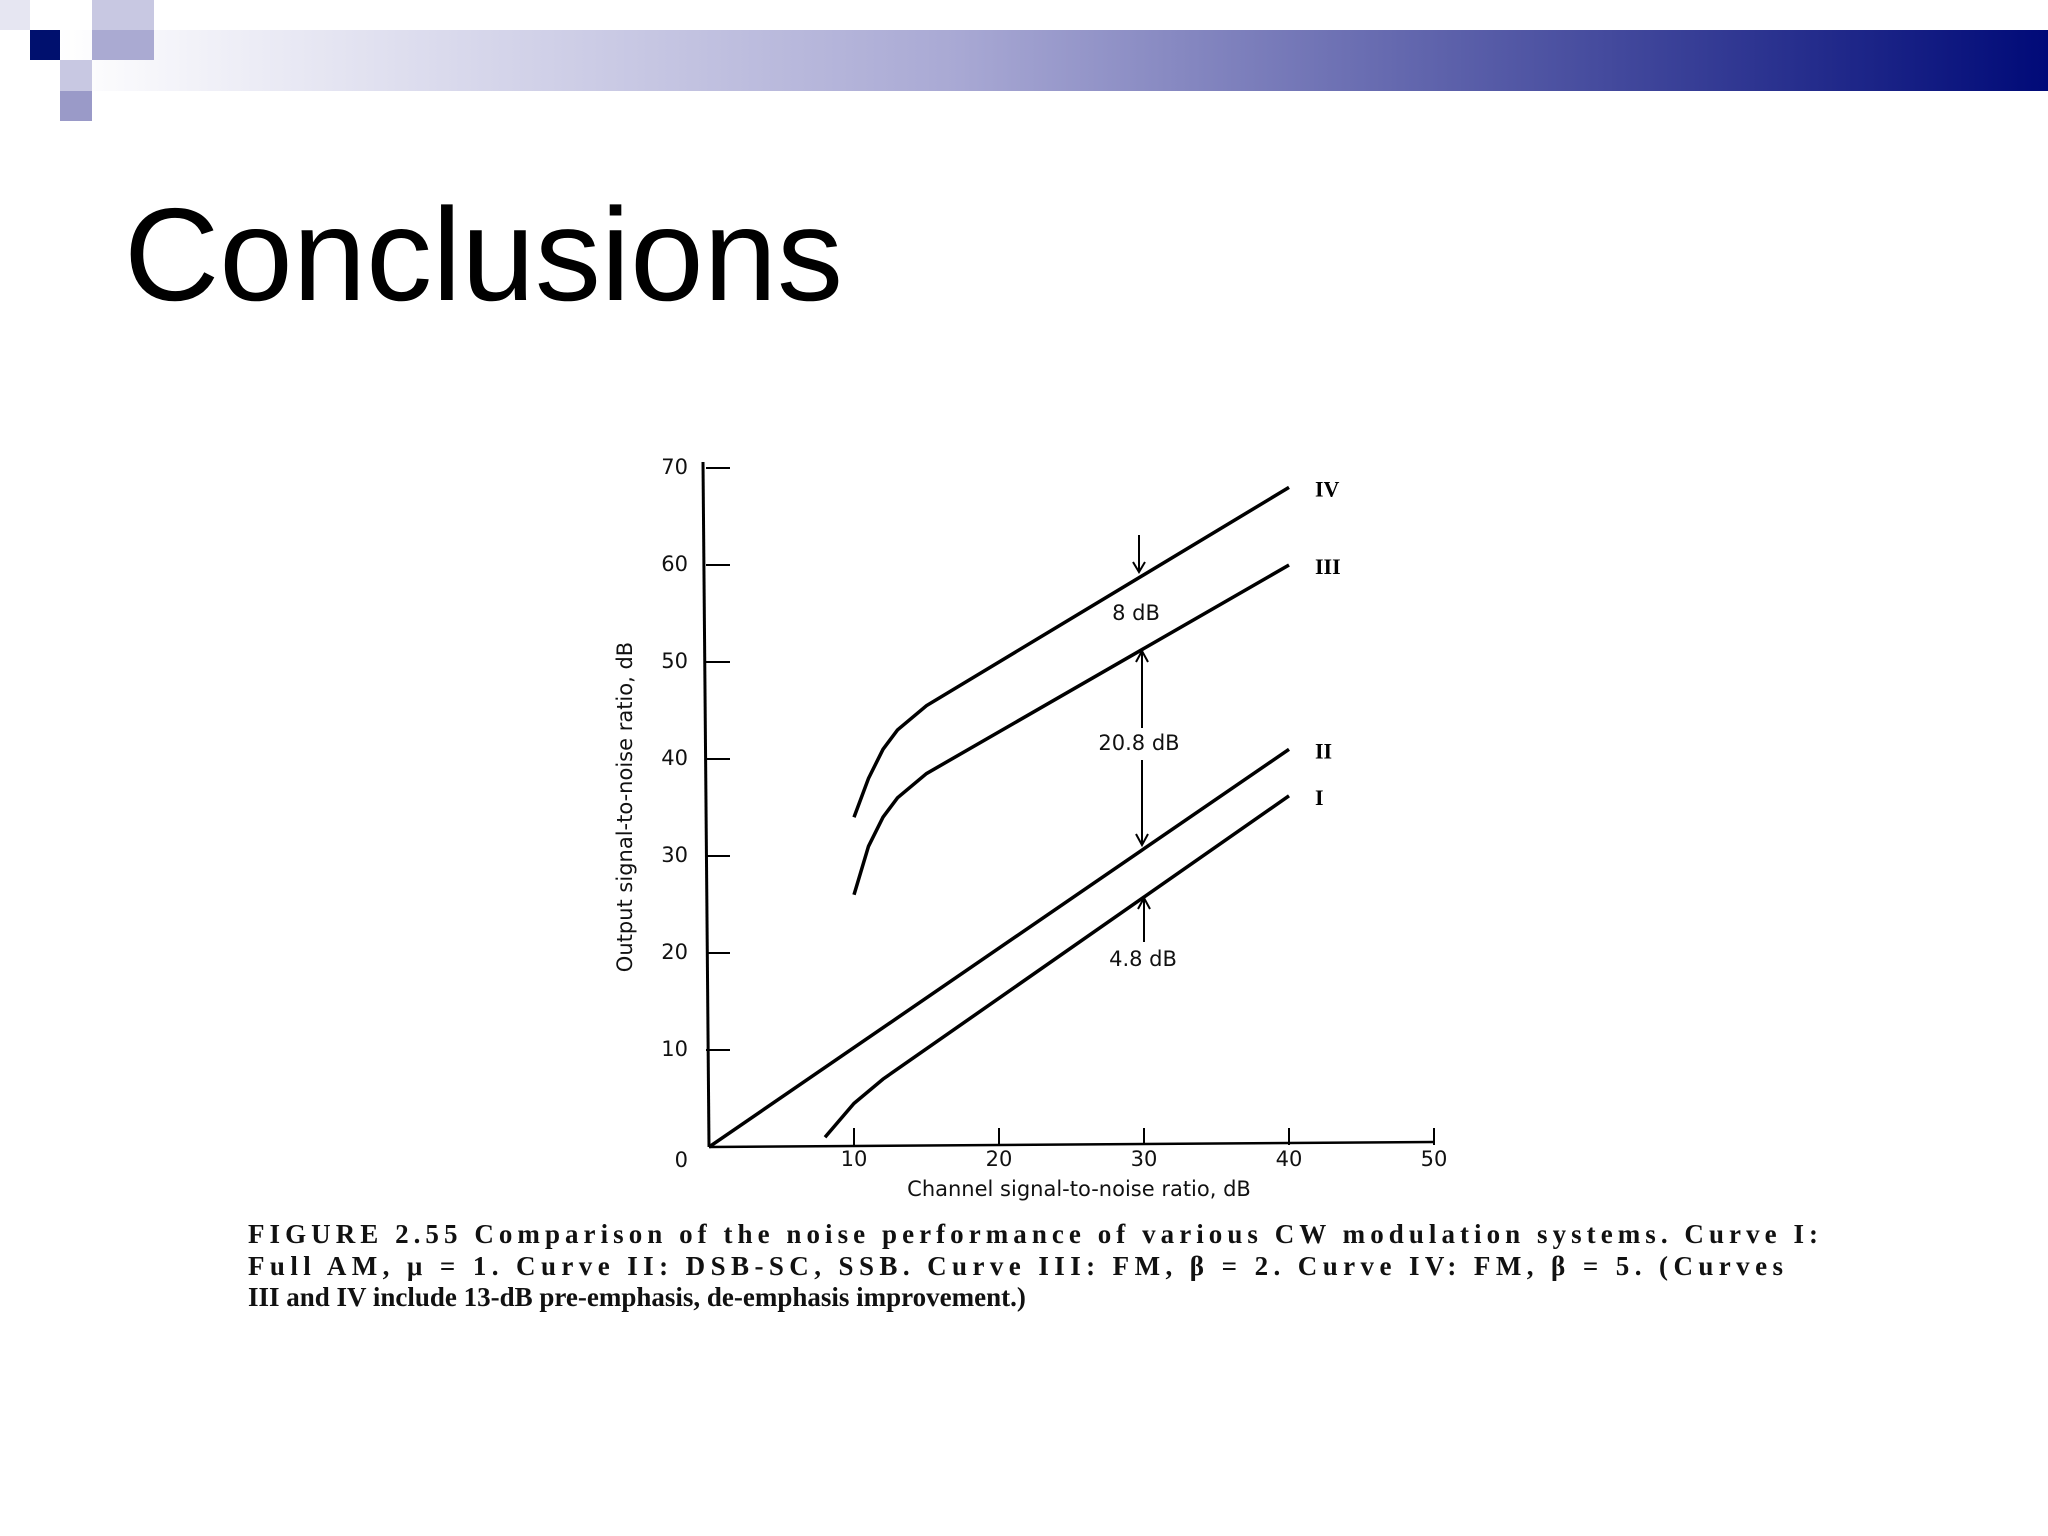  Describe the element at coordinates (625, 807) in the screenshot. I see `y-axis-label: Output signal-to-noise ratio, dB` at that location.